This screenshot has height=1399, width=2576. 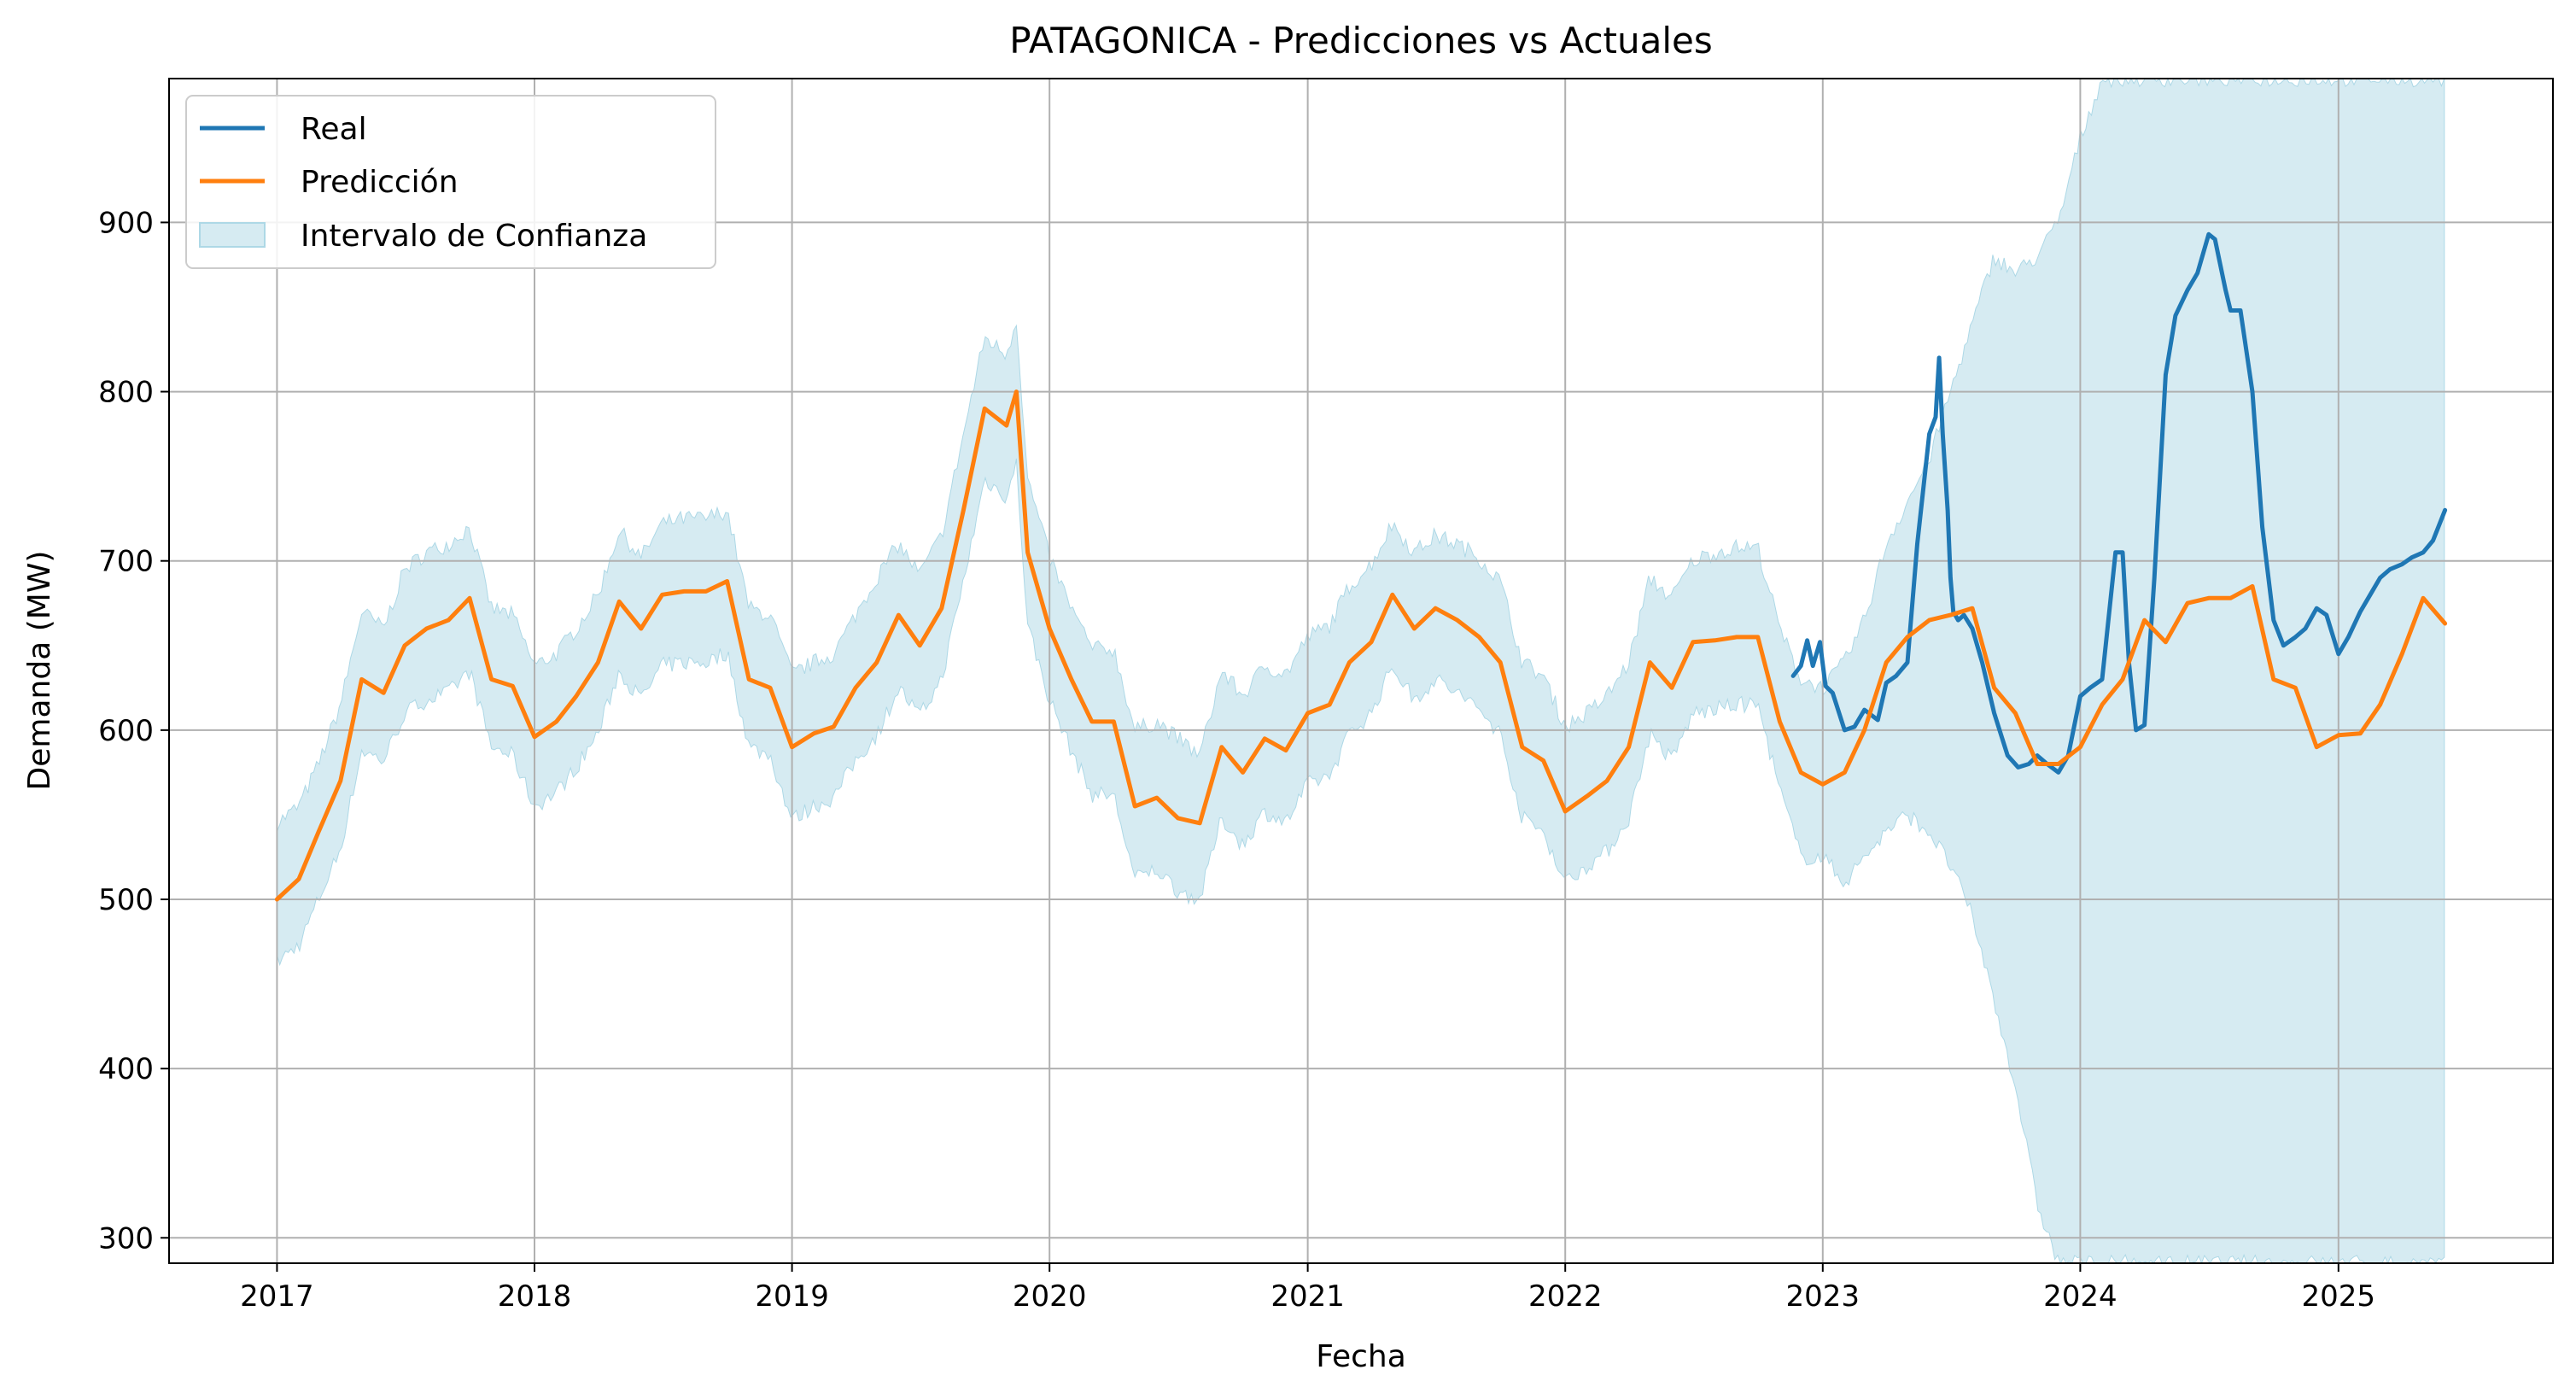 What do you see at coordinates (39, 671) in the screenshot?
I see `y-axis-label: Demanda (MW)` at bounding box center [39, 671].